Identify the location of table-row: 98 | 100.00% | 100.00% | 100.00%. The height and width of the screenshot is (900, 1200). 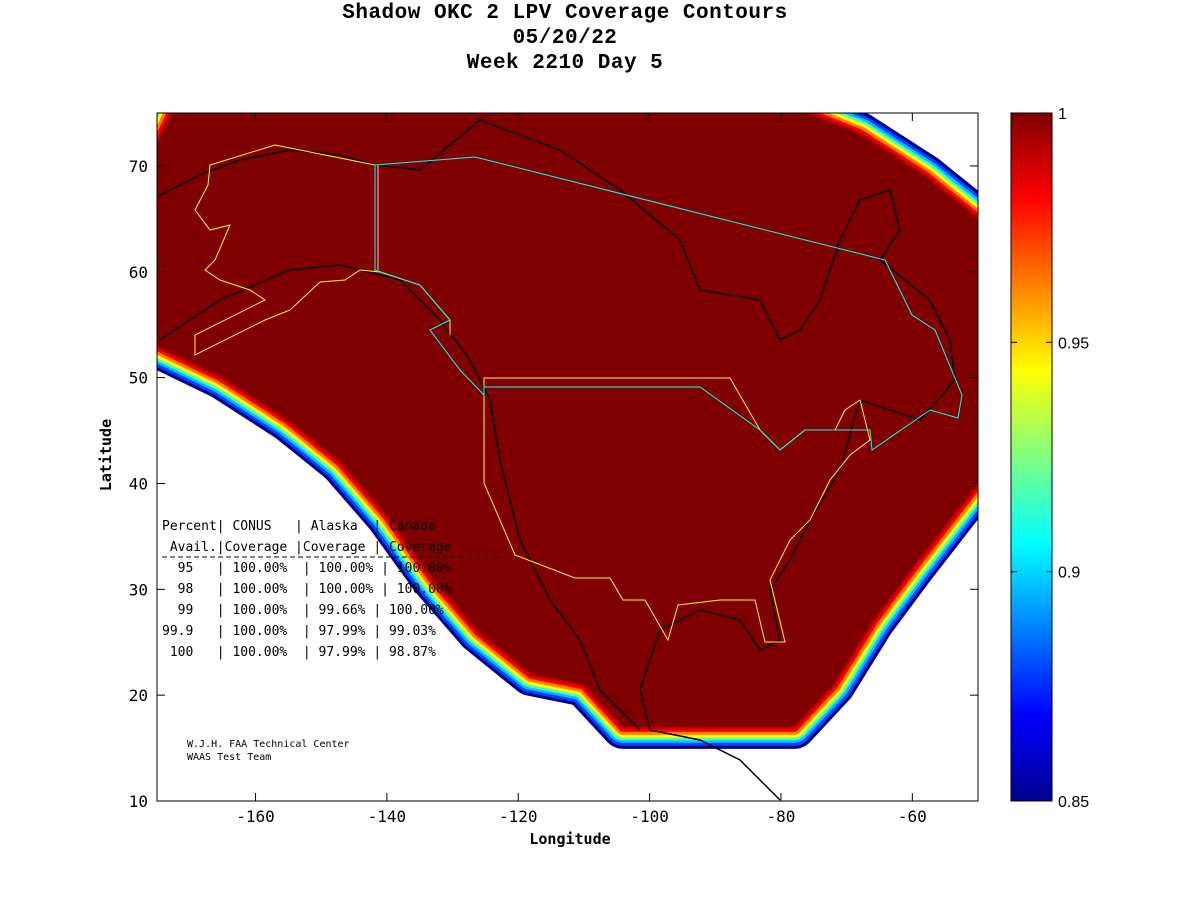
(307, 589).